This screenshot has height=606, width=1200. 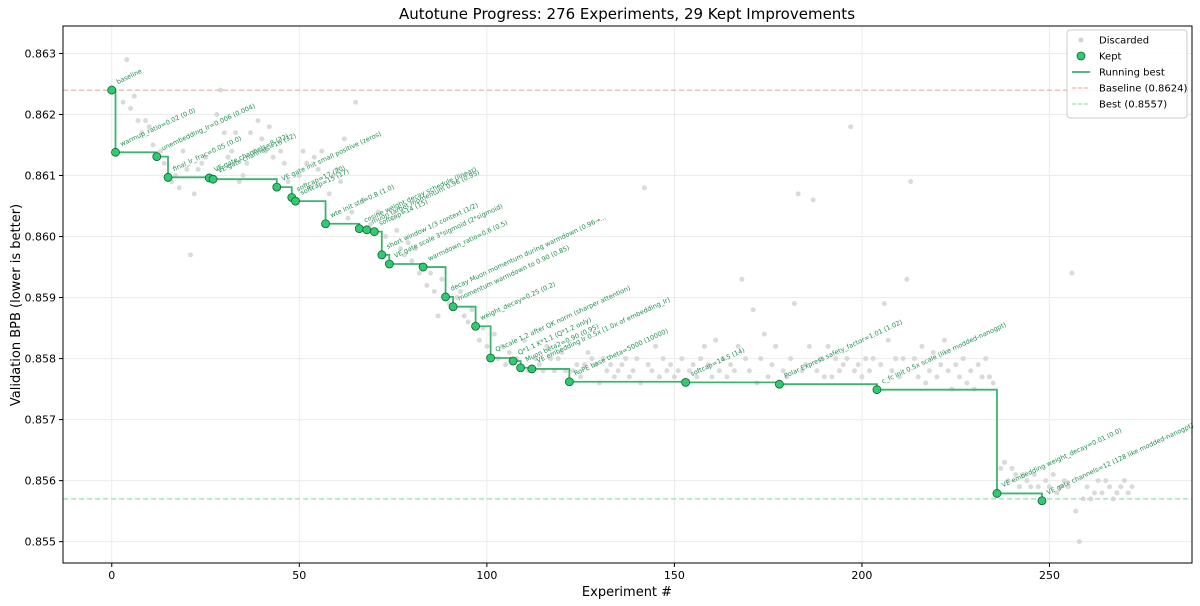 I want to click on kept-annotation: Polar Express safety_factor=1.01 (1.02), so click(x=843, y=349).